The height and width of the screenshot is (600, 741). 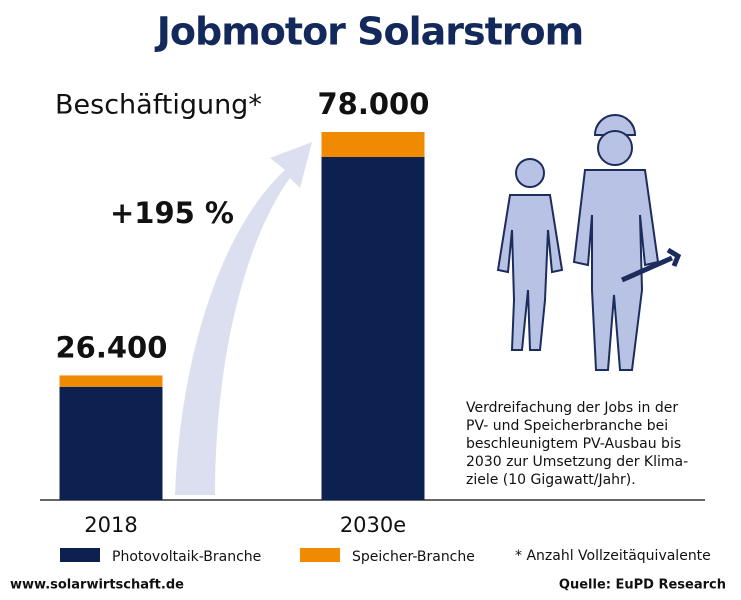 What do you see at coordinates (613, 556) in the screenshot?
I see `footnote: * Anzahl Vollzeitäquivalente` at bounding box center [613, 556].